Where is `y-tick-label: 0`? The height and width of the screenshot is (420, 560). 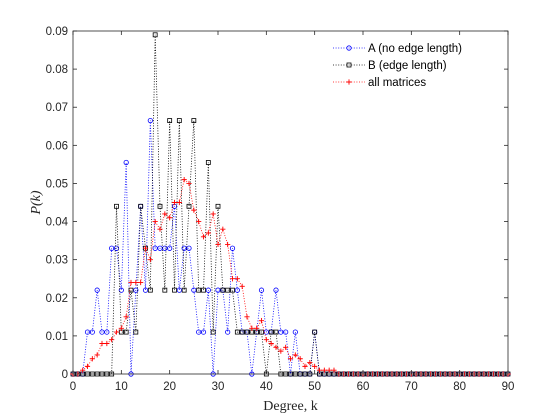 y-tick-label: 0 is located at coordinates (65, 375).